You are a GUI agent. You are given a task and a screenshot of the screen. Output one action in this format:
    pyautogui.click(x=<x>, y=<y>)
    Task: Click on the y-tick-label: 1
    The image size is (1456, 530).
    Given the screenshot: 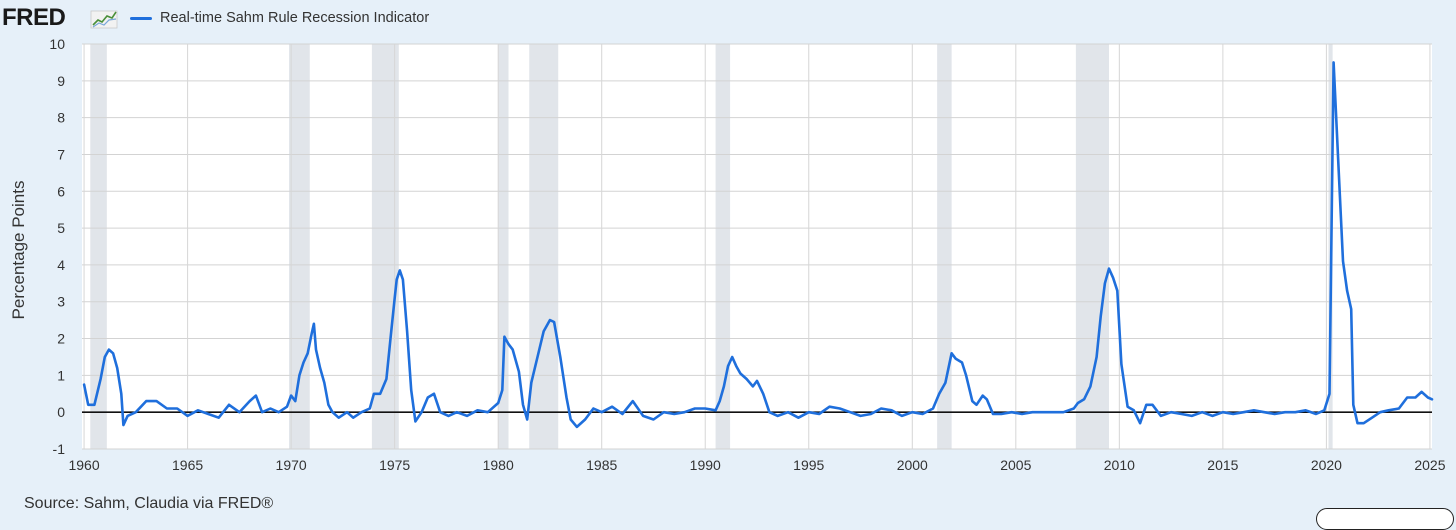 What is the action you would take?
    pyautogui.click(x=61, y=375)
    